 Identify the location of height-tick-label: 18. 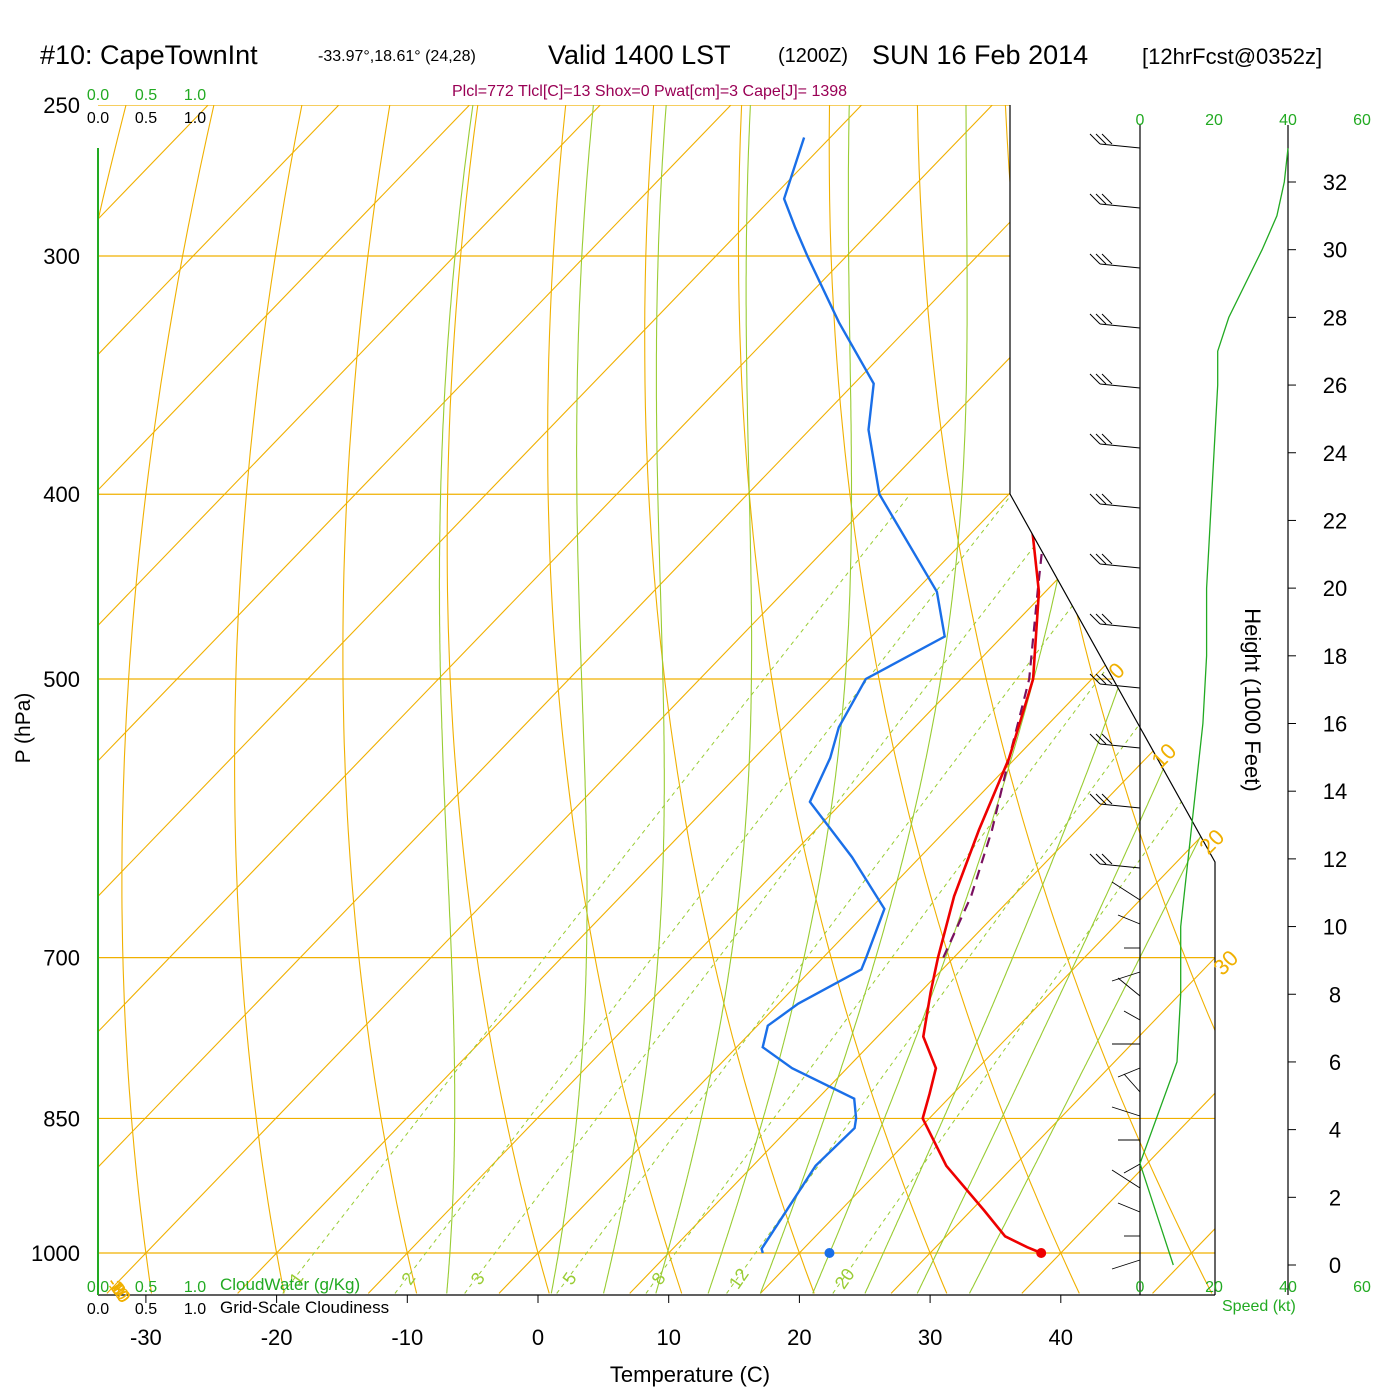
(1335, 656).